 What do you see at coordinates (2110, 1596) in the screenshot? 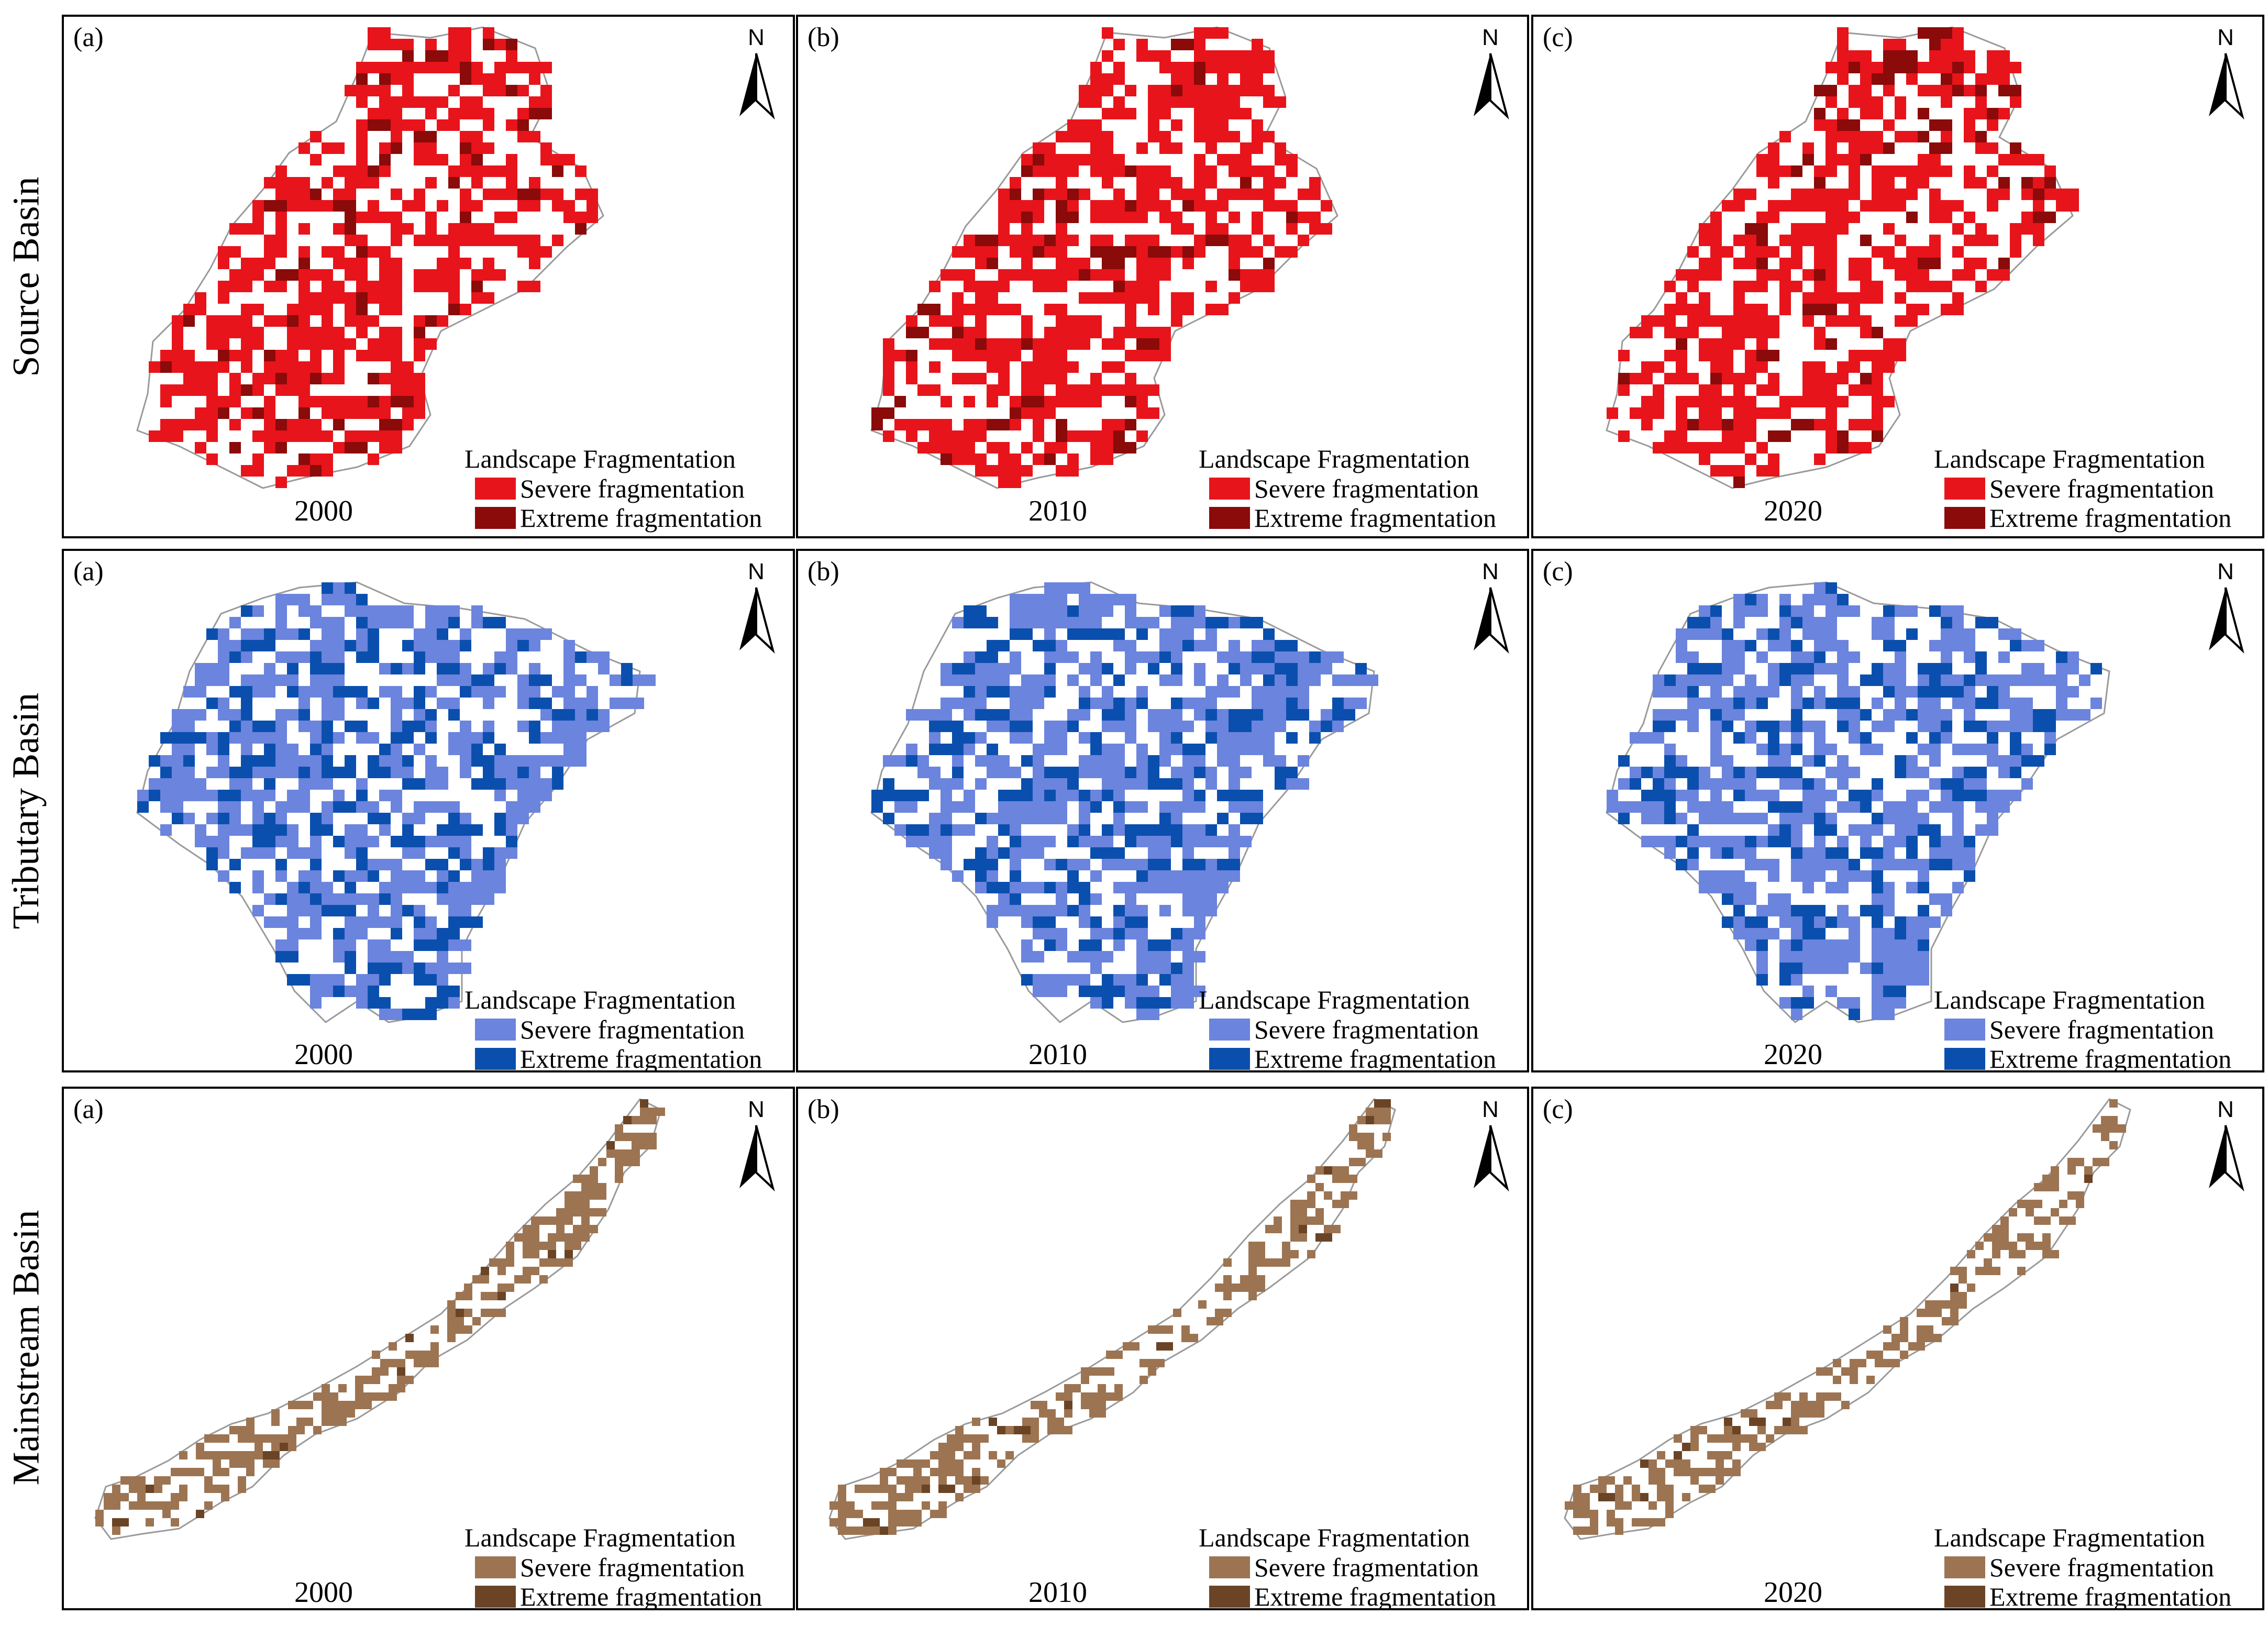
I see `legend-label-extreme: Extreme fragmentation` at bounding box center [2110, 1596].